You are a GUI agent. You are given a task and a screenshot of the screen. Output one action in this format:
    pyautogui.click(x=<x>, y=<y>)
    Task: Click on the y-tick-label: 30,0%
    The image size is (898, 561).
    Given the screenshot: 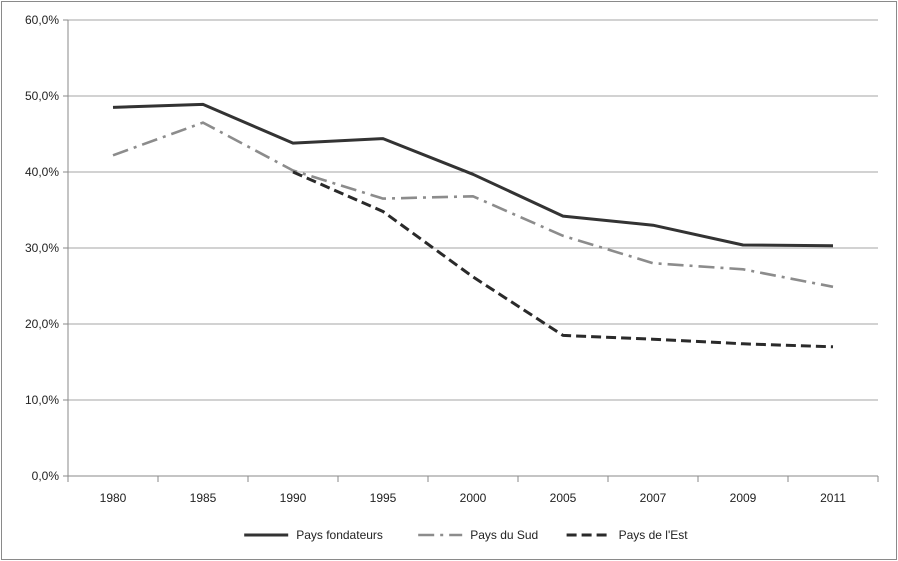 What is the action you would take?
    pyautogui.click(x=42, y=248)
    